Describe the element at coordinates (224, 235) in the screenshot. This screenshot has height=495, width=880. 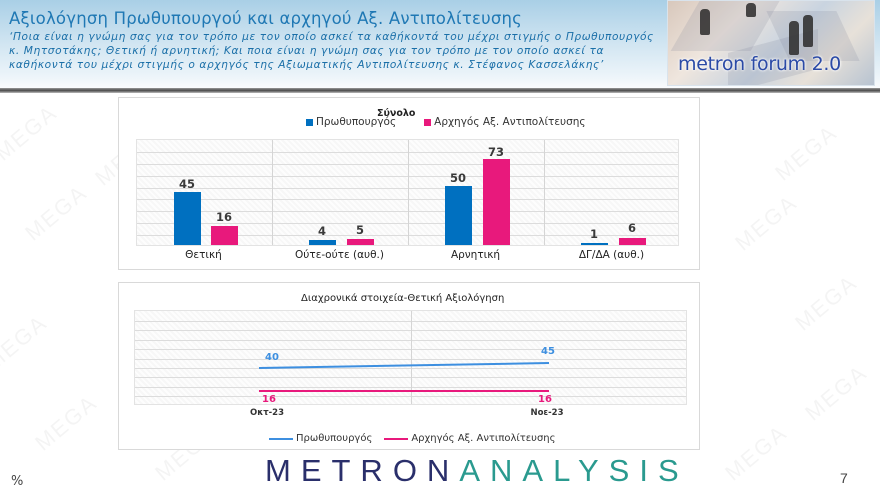
I see `bar-opposition-positive` at that location.